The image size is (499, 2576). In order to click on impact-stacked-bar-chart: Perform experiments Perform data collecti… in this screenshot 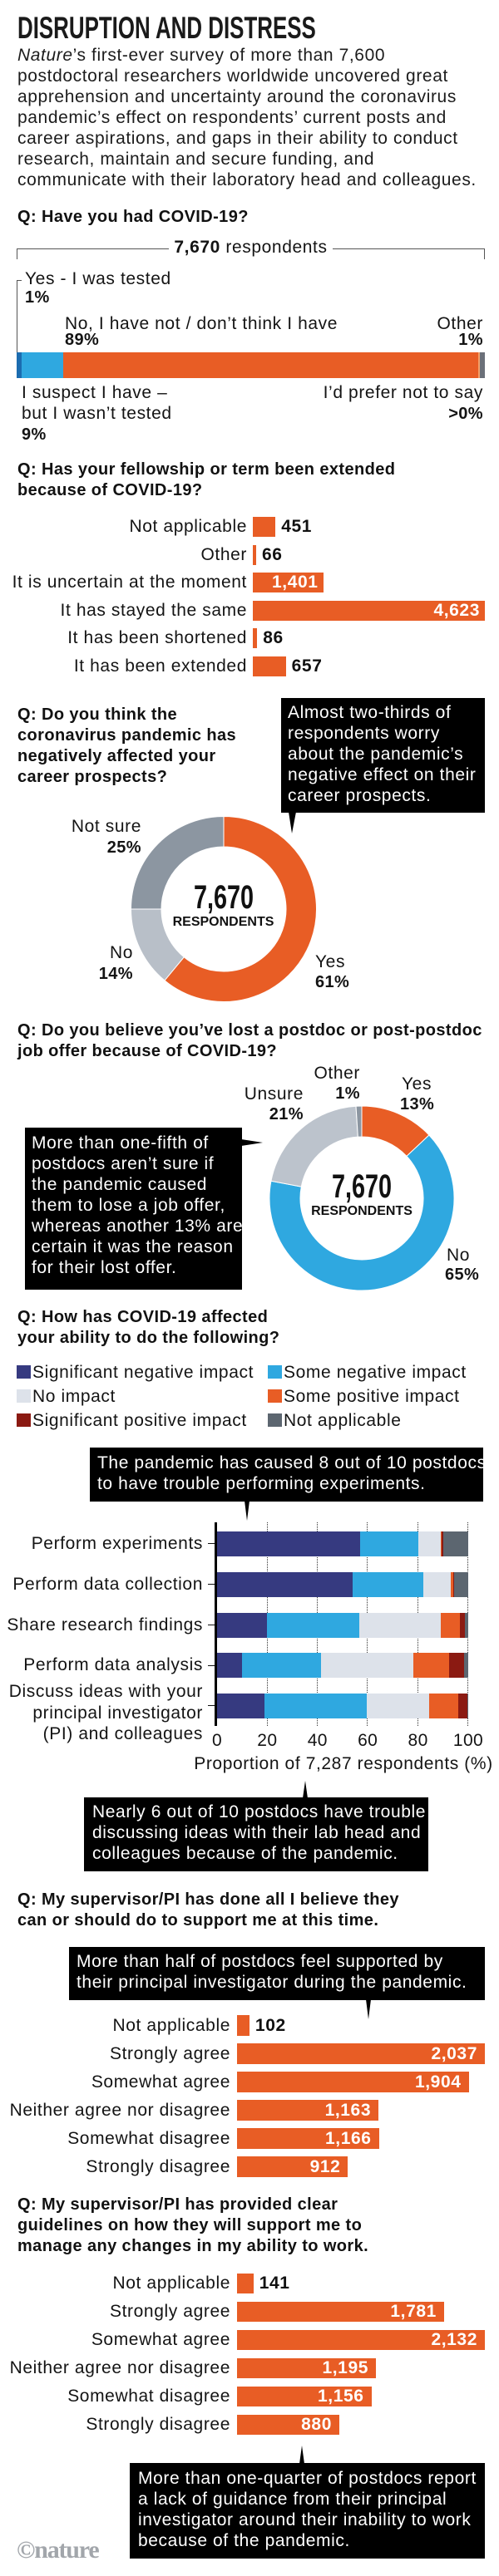, I will do `click(249, 1647)`.